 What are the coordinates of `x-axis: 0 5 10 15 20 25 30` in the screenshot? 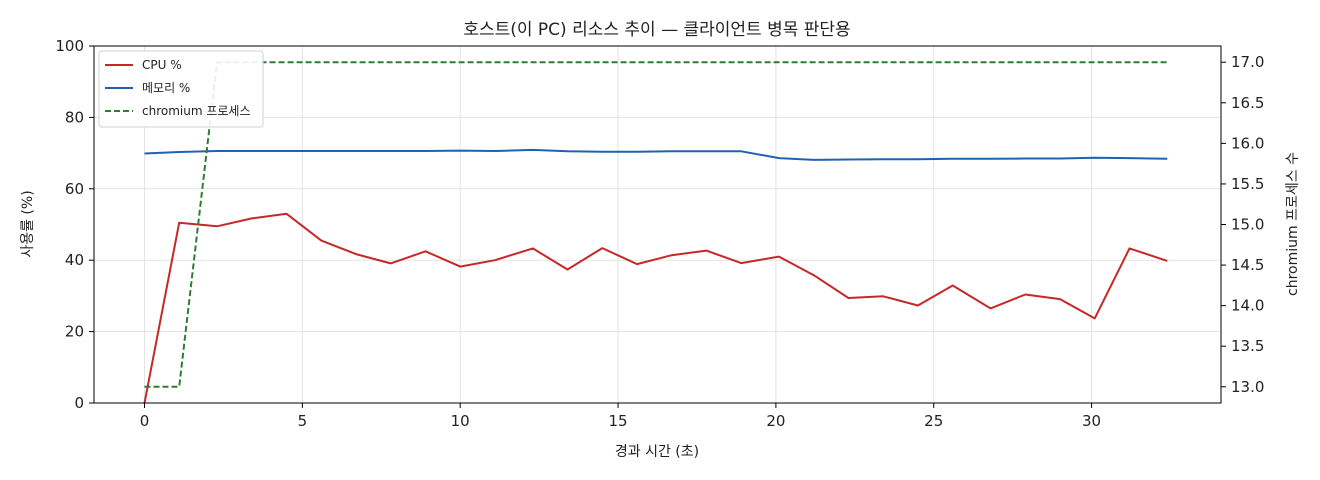 It's located at (620, 416).